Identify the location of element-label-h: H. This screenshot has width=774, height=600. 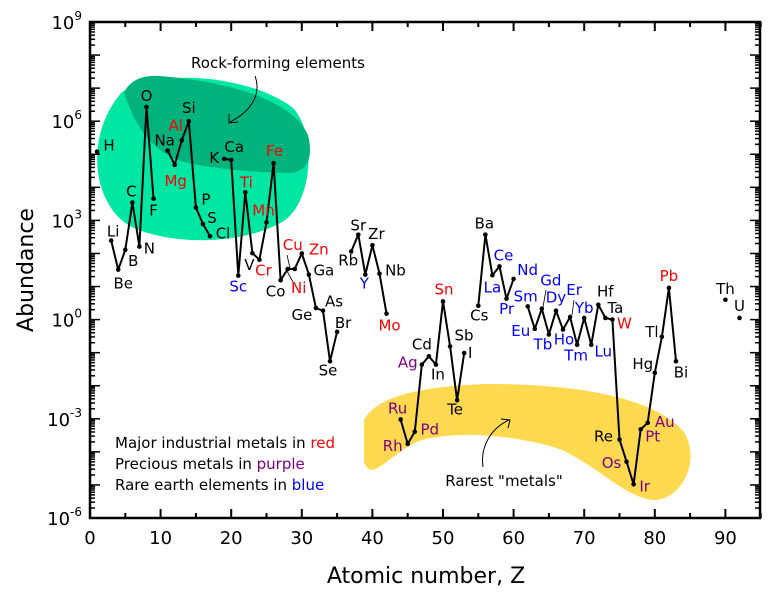
(108, 146).